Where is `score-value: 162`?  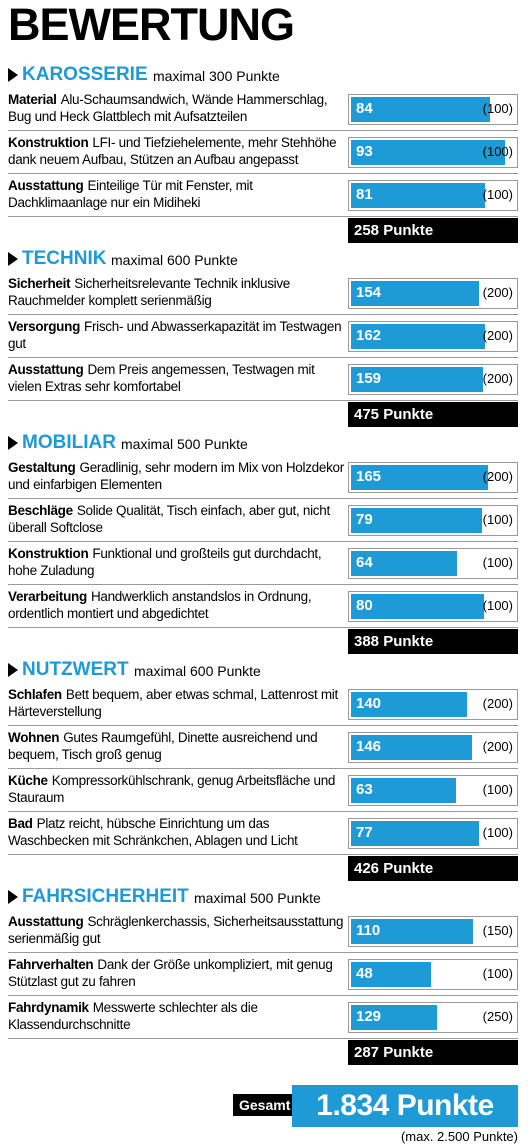
score-value: 162 is located at coordinates (369, 335).